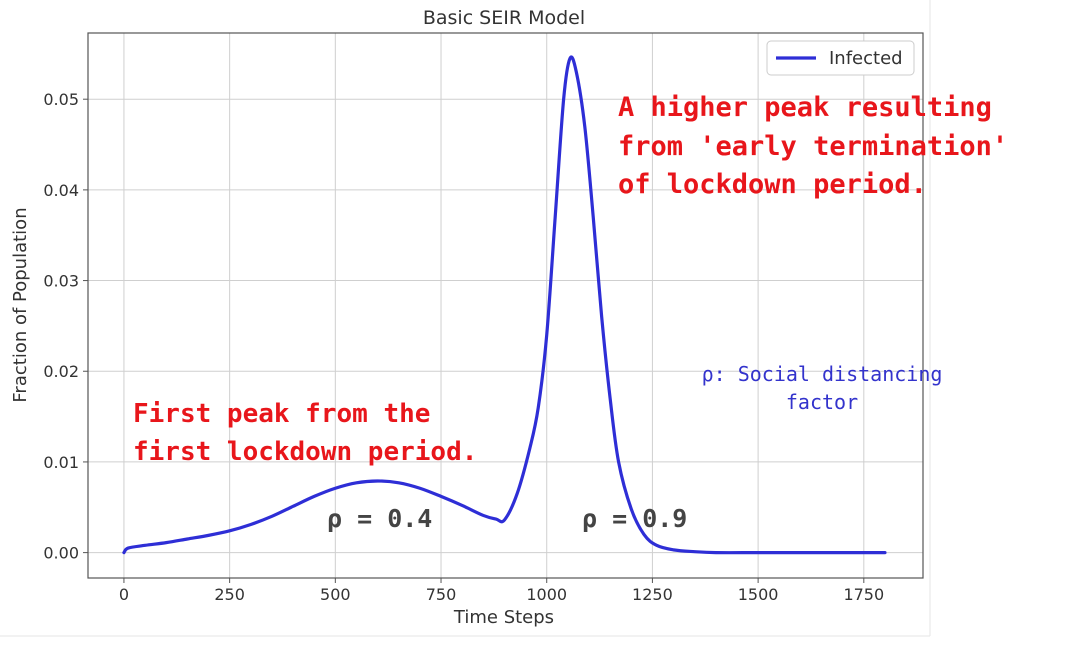 Image resolution: width=1065 pixels, height=645 pixels. Describe the element at coordinates (546, 594) in the screenshot. I see `x-tick-label: 1000` at that location.